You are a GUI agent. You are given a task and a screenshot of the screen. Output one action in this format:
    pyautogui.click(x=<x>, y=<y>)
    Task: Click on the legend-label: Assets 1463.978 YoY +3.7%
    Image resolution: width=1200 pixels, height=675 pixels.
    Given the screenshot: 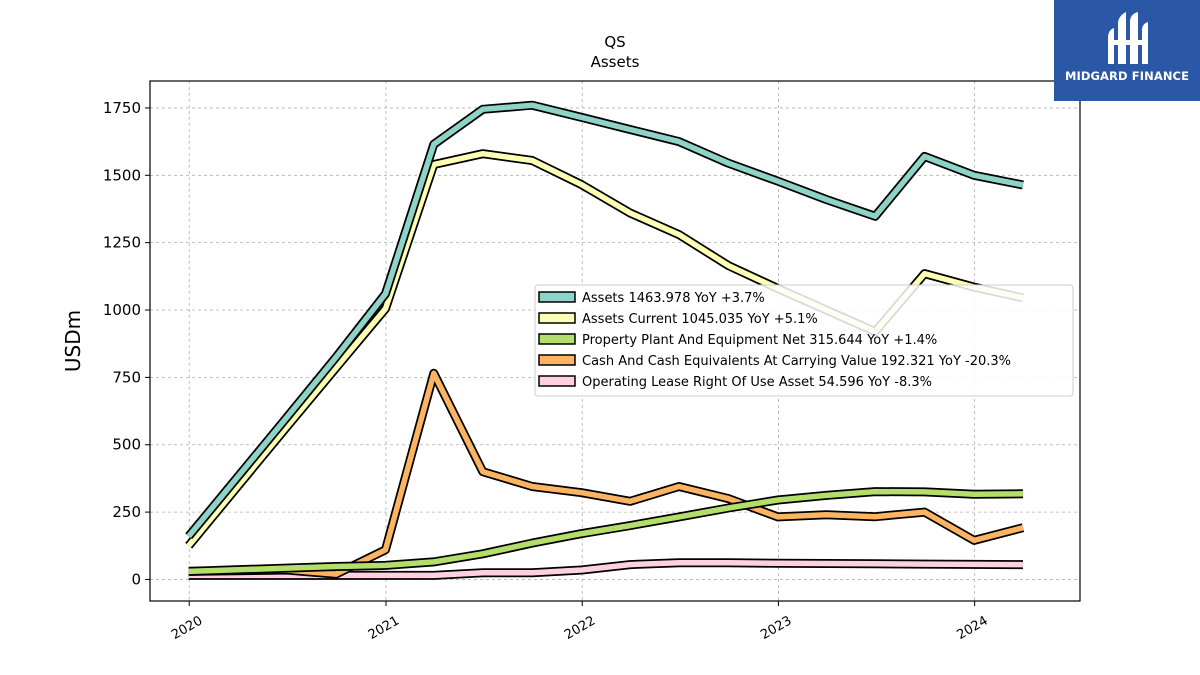 What is the action you would take?
    pyautogui.click(x=673, y=298)
    